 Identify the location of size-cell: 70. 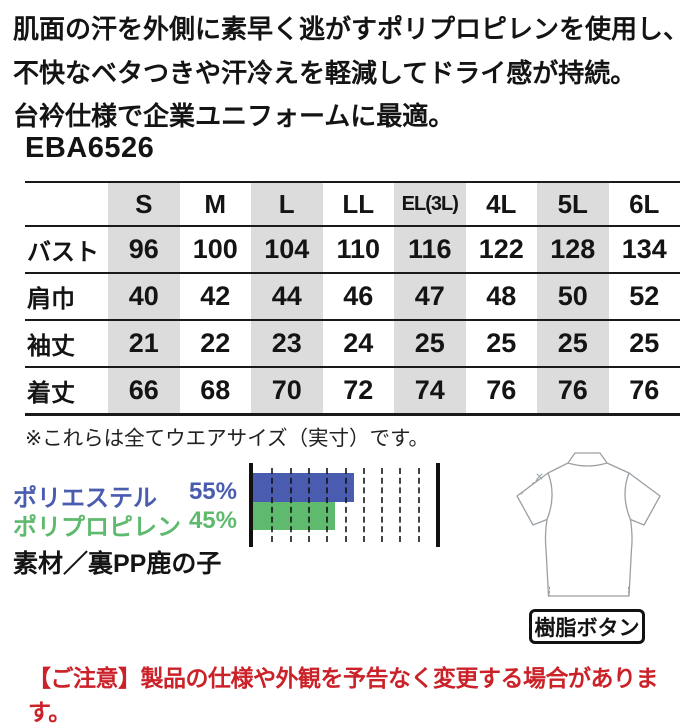
(287, 390).